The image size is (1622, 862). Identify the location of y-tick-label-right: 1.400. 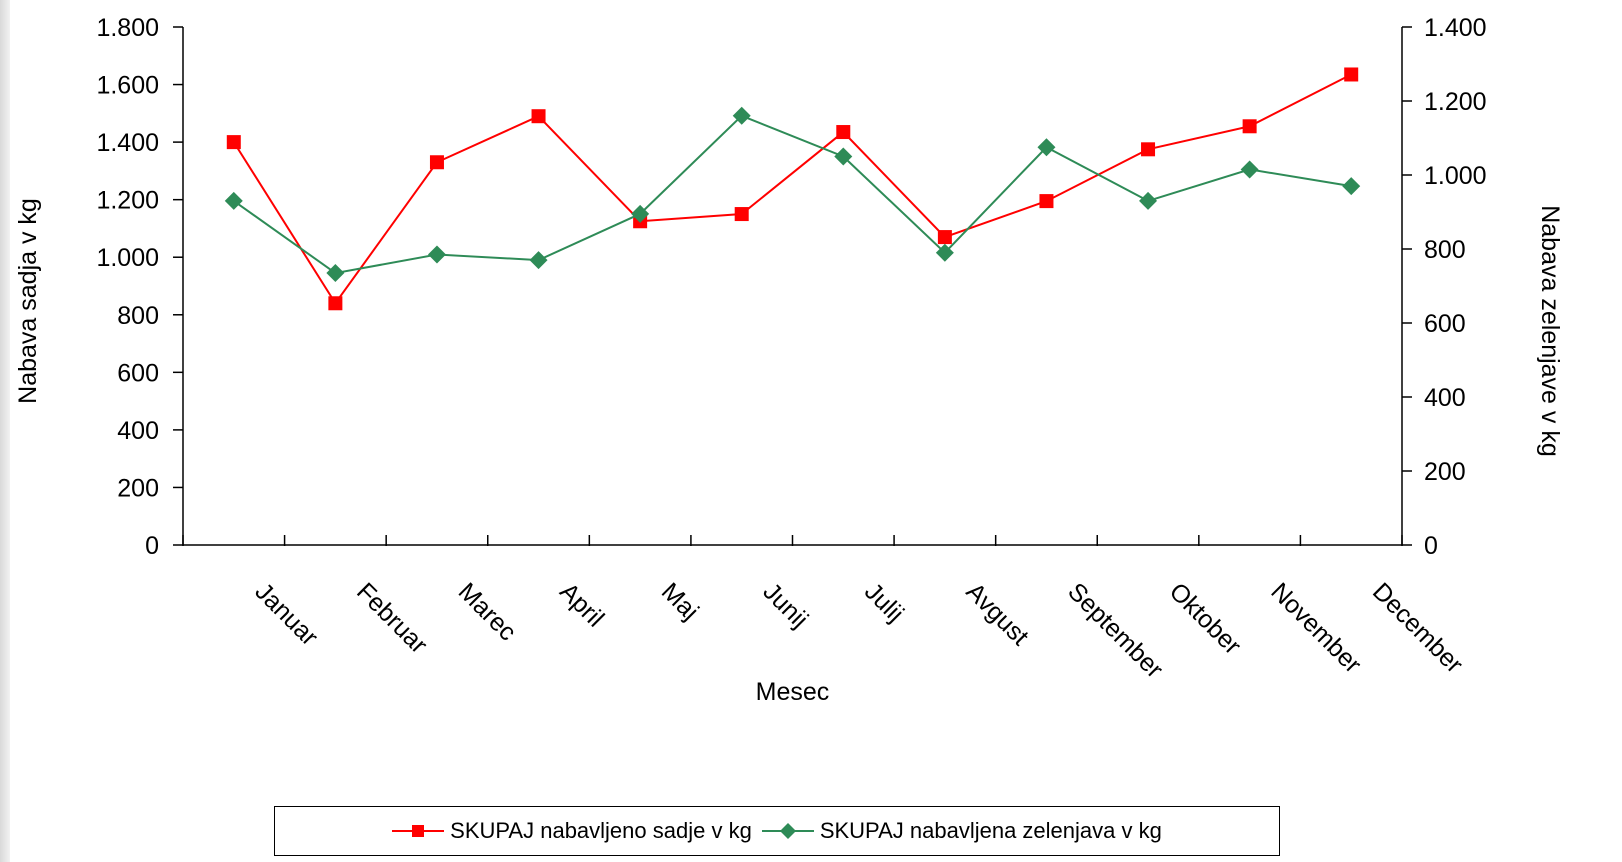
(1455, 28).